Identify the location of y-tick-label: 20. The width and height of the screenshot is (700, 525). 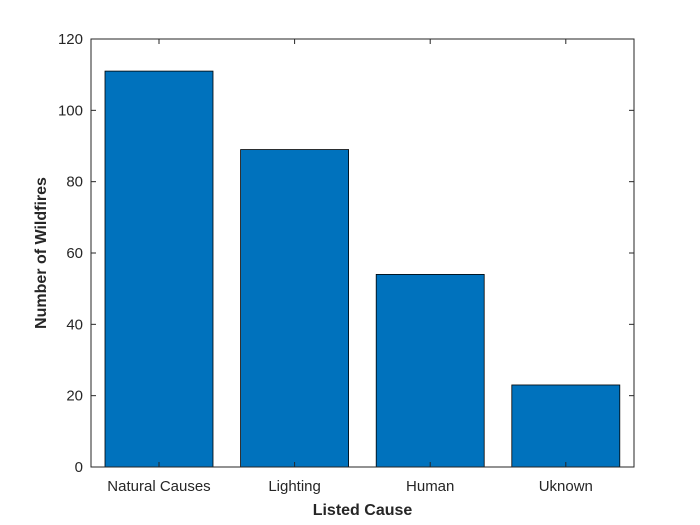
(74, 396).